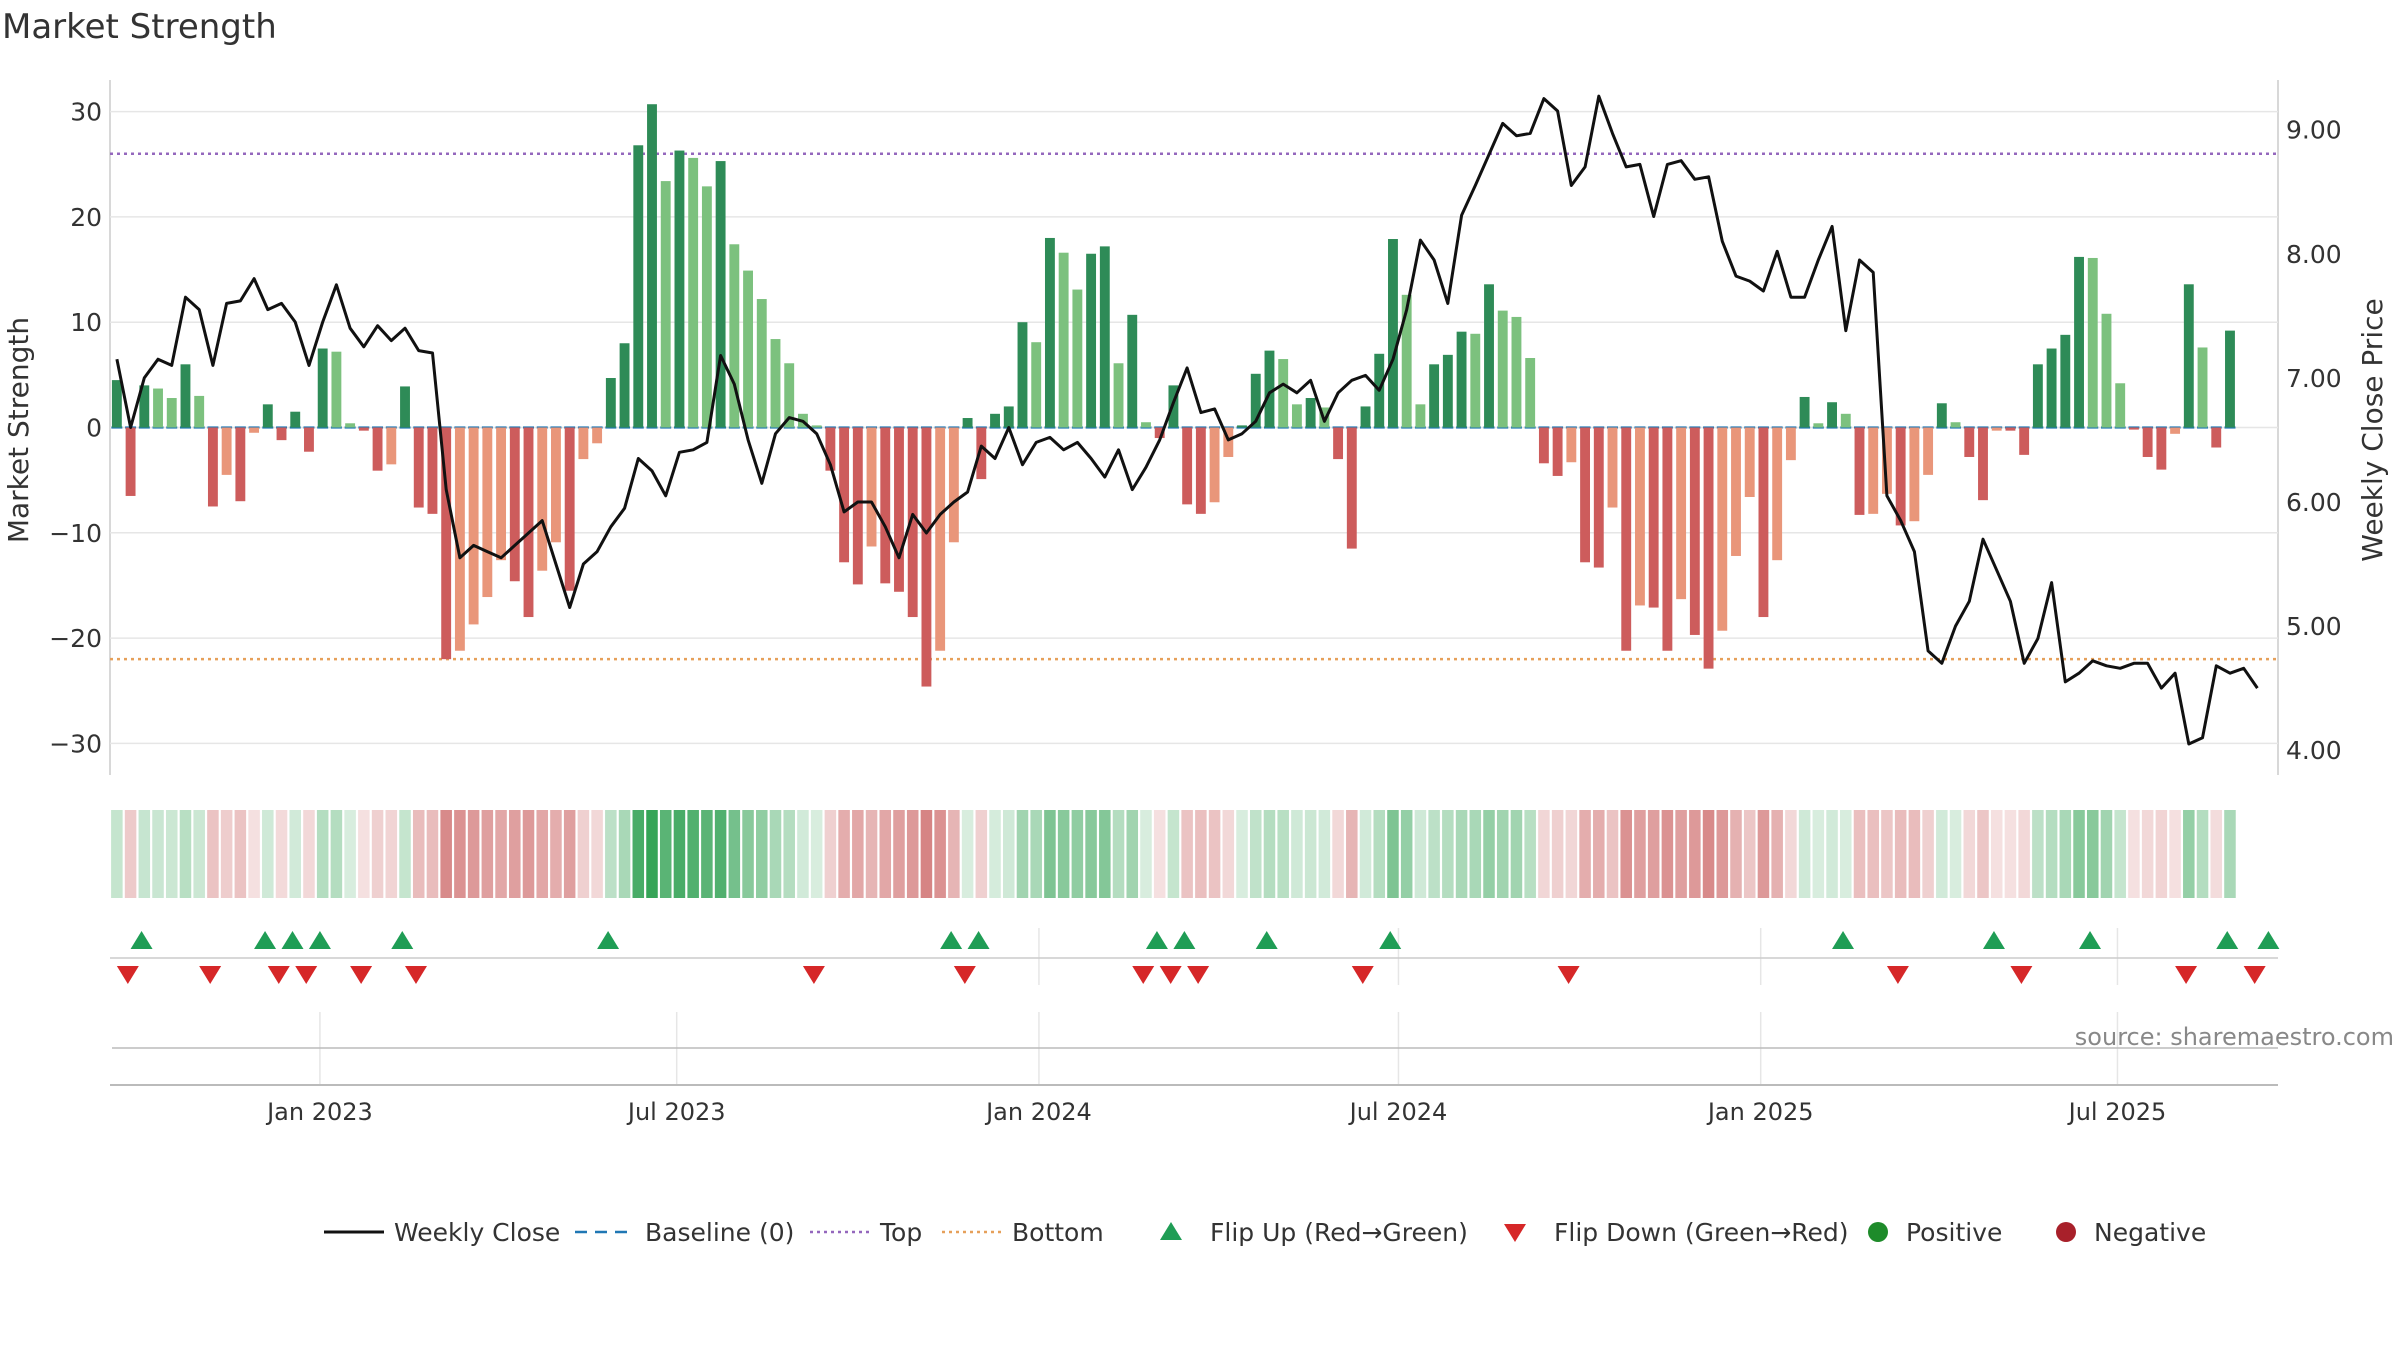 This screenshot has height=1354, width=2400. What do you see at coordinates (2372, 429) in the screenshot?
I see `y-axis-label-right: Weekly Close Price` at bounding box center [2372, 429].